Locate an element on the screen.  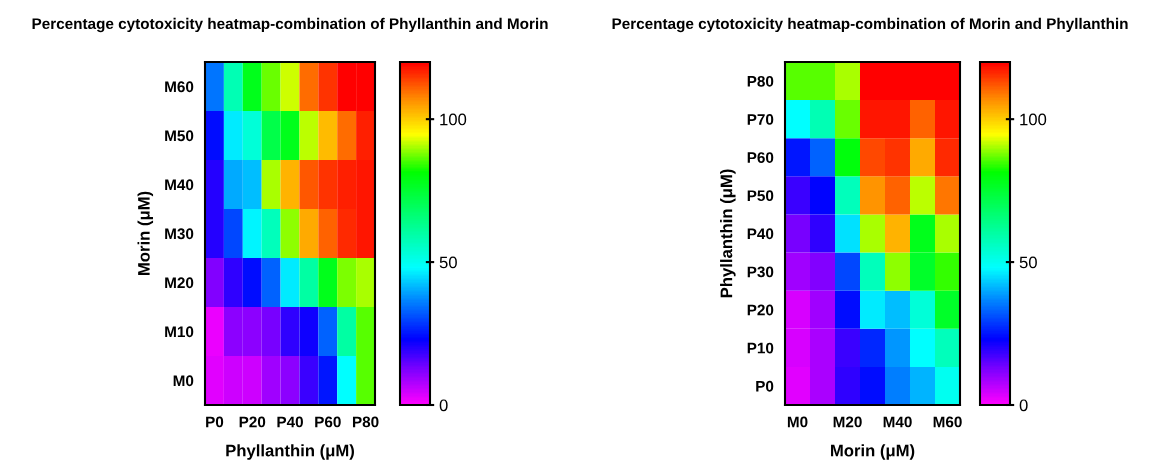
y-axis-title: Morin (μM) is located at coordinates (145, 233).